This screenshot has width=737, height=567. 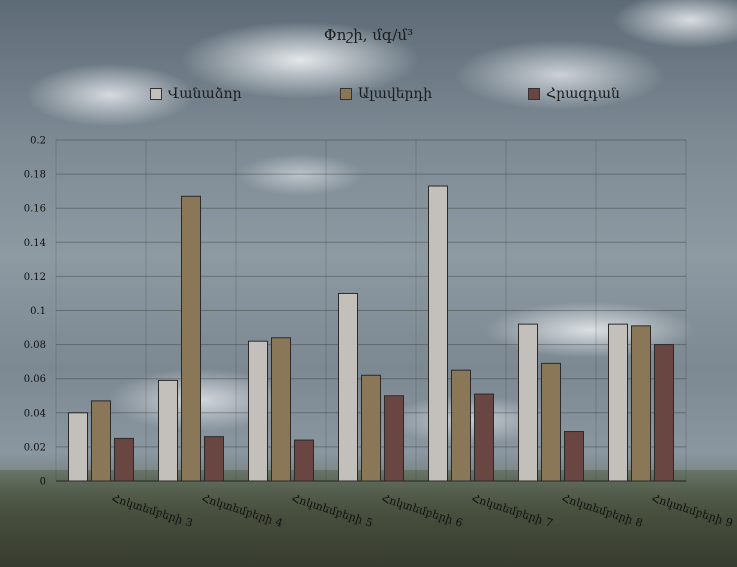 What do you see at coordinates (156, 94) in the screenshot?
I see `legend-swatch-vanadzor` at bounding box center [156, 94].